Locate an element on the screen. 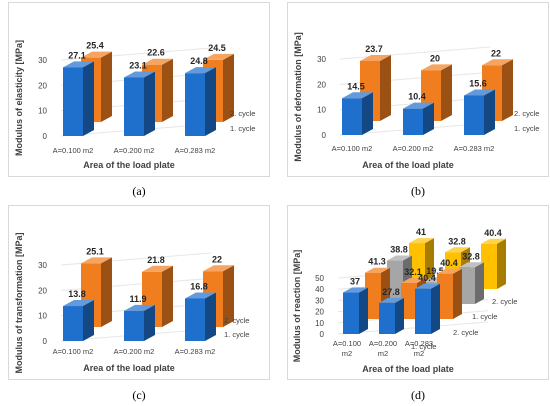  y-axis-title: Modulus of transformation [MPa] is located at coordinates (19, 303).